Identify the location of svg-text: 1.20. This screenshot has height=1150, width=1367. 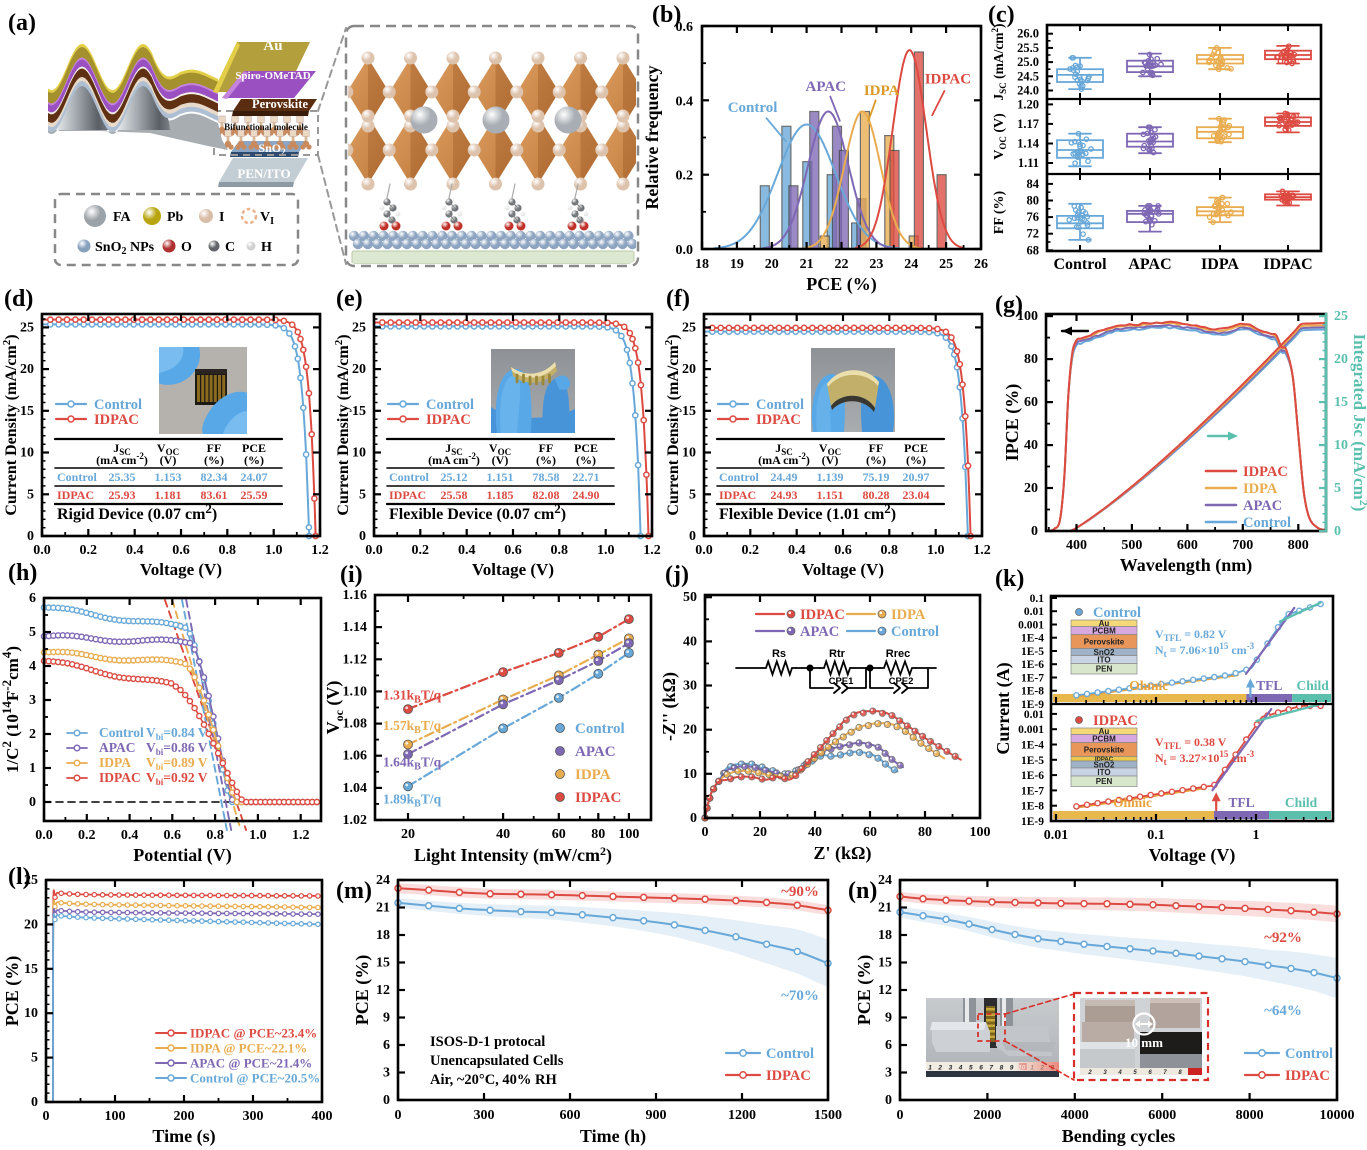
(1028, 104).